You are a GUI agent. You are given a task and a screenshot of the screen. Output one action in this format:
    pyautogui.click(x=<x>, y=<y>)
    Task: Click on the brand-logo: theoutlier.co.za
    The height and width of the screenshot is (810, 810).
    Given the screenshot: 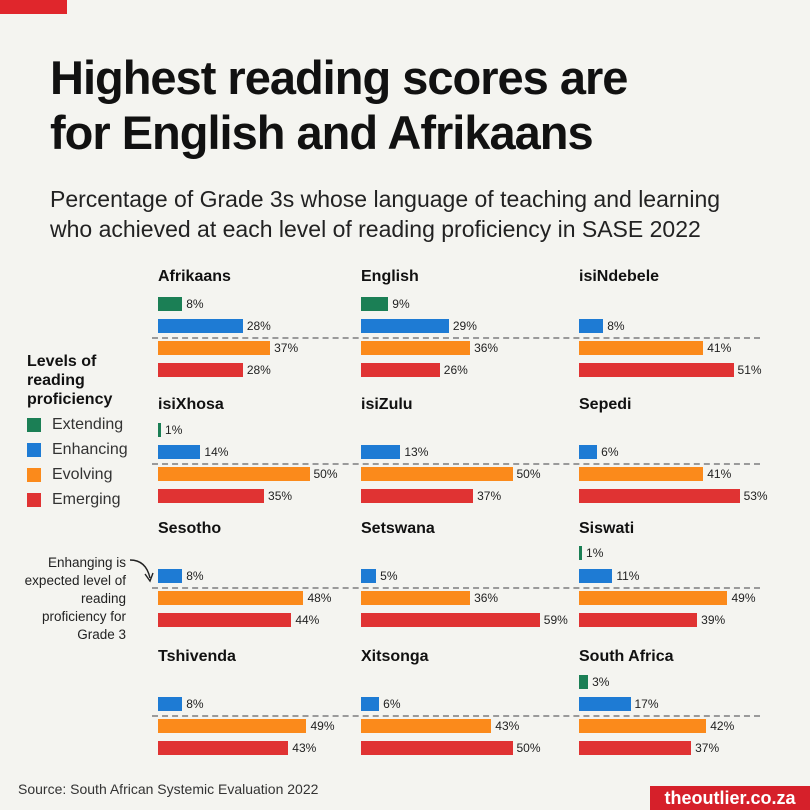 What is the action you would take?
    pyautogui.click(x=730, y=798)
    